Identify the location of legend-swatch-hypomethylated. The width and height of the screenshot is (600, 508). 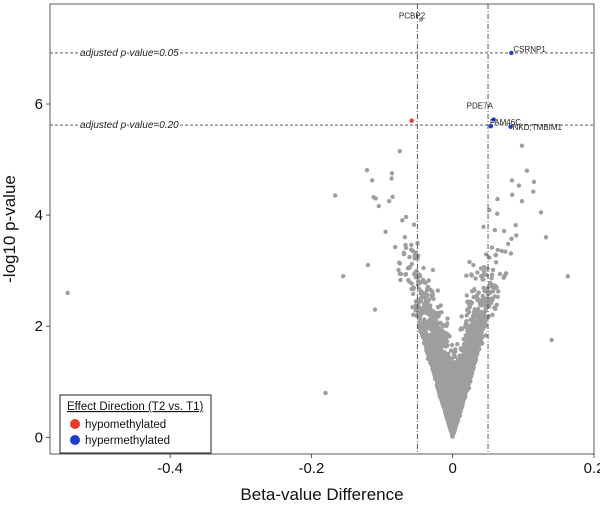
(75, 424).